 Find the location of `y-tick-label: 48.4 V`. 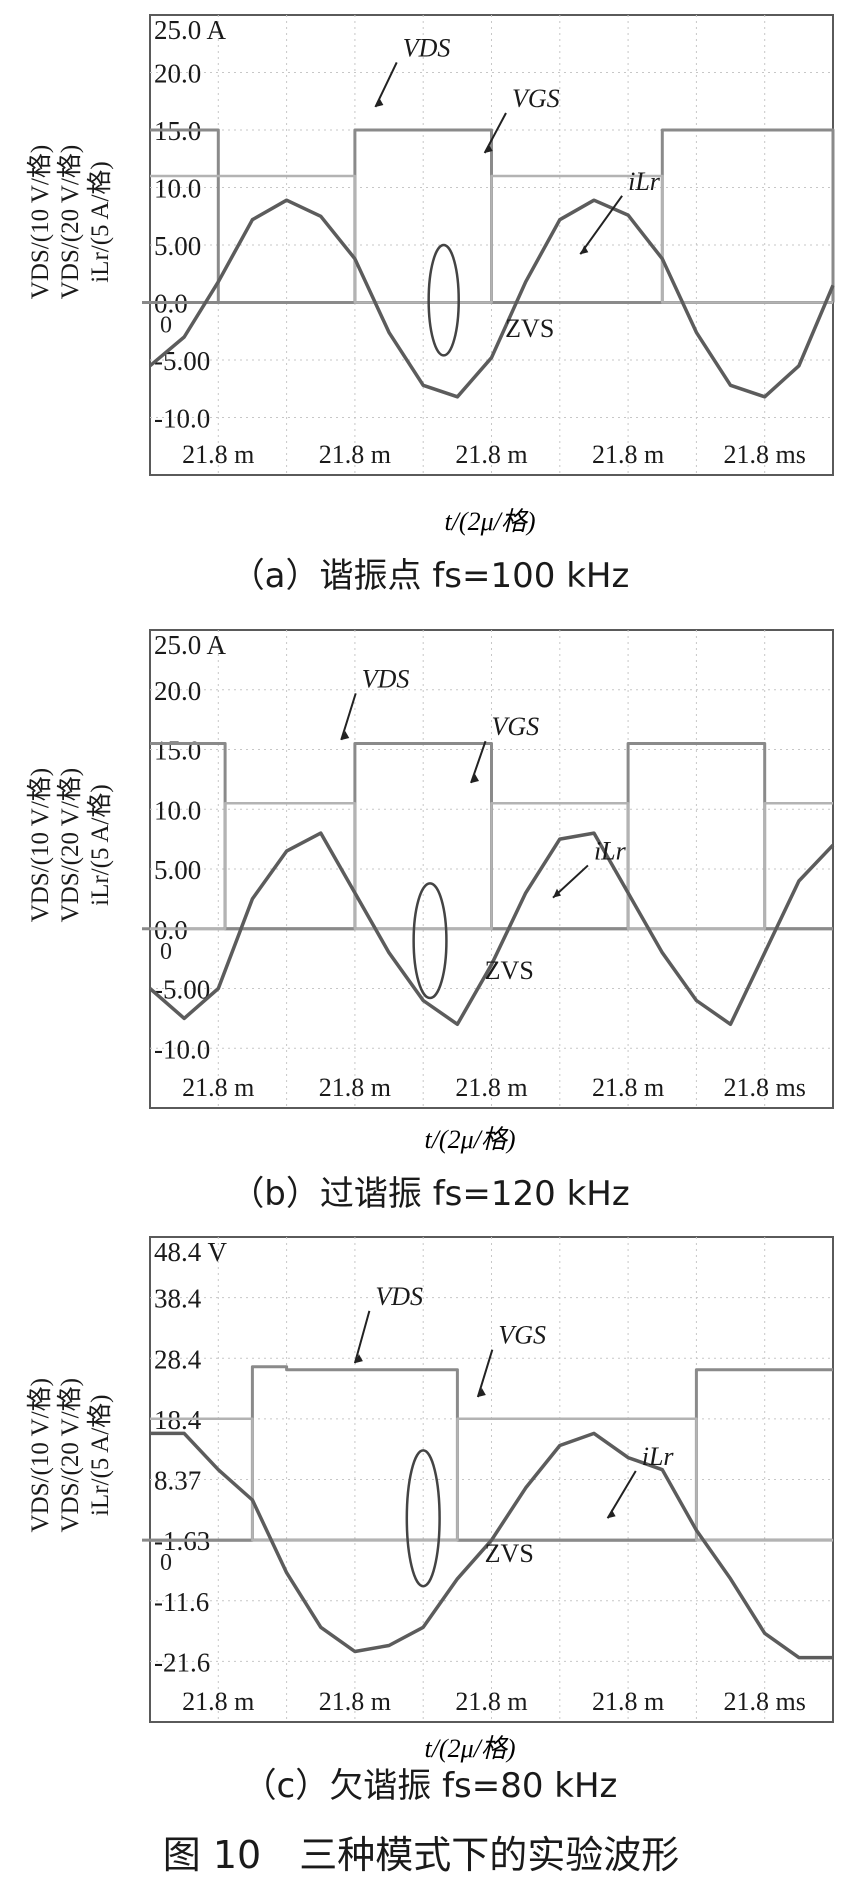

y-tick-label: 48.4 V is located at coordinates (191, 1252).